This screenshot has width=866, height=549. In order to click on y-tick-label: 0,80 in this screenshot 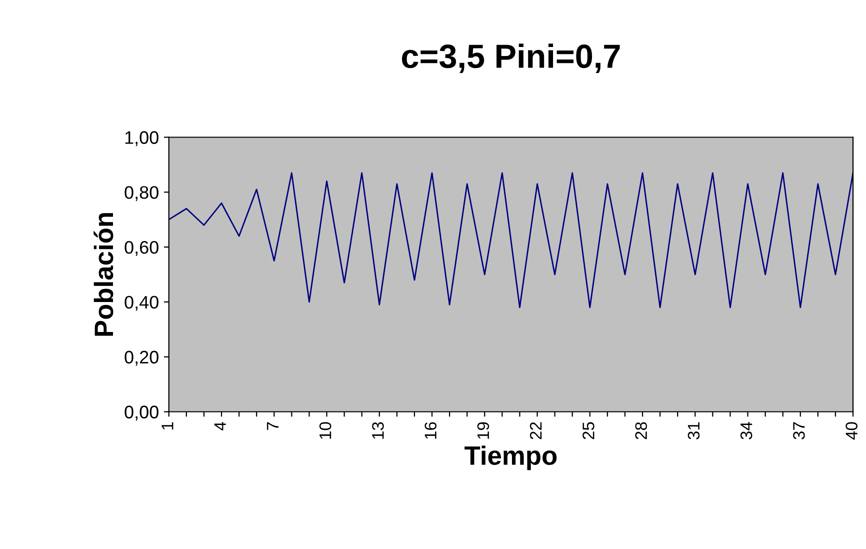, I will do `click(141, 194)`.